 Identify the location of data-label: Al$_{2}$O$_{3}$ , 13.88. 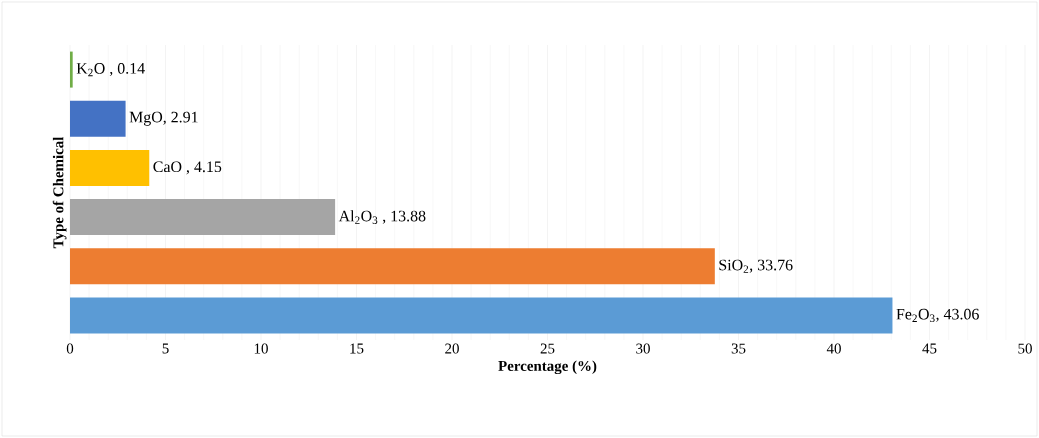
(382, 217).